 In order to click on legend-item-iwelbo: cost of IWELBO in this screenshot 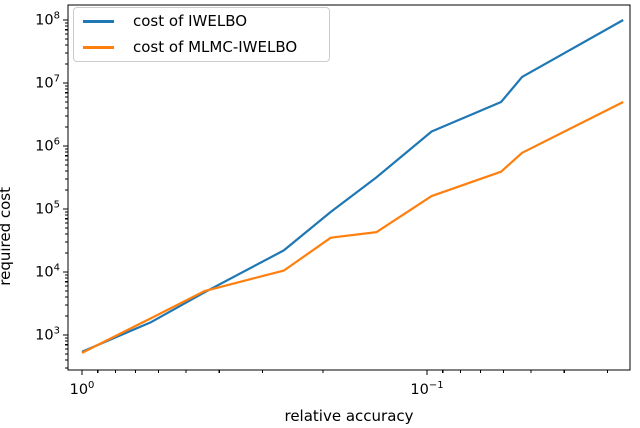, I will do `click(201, 22)`.